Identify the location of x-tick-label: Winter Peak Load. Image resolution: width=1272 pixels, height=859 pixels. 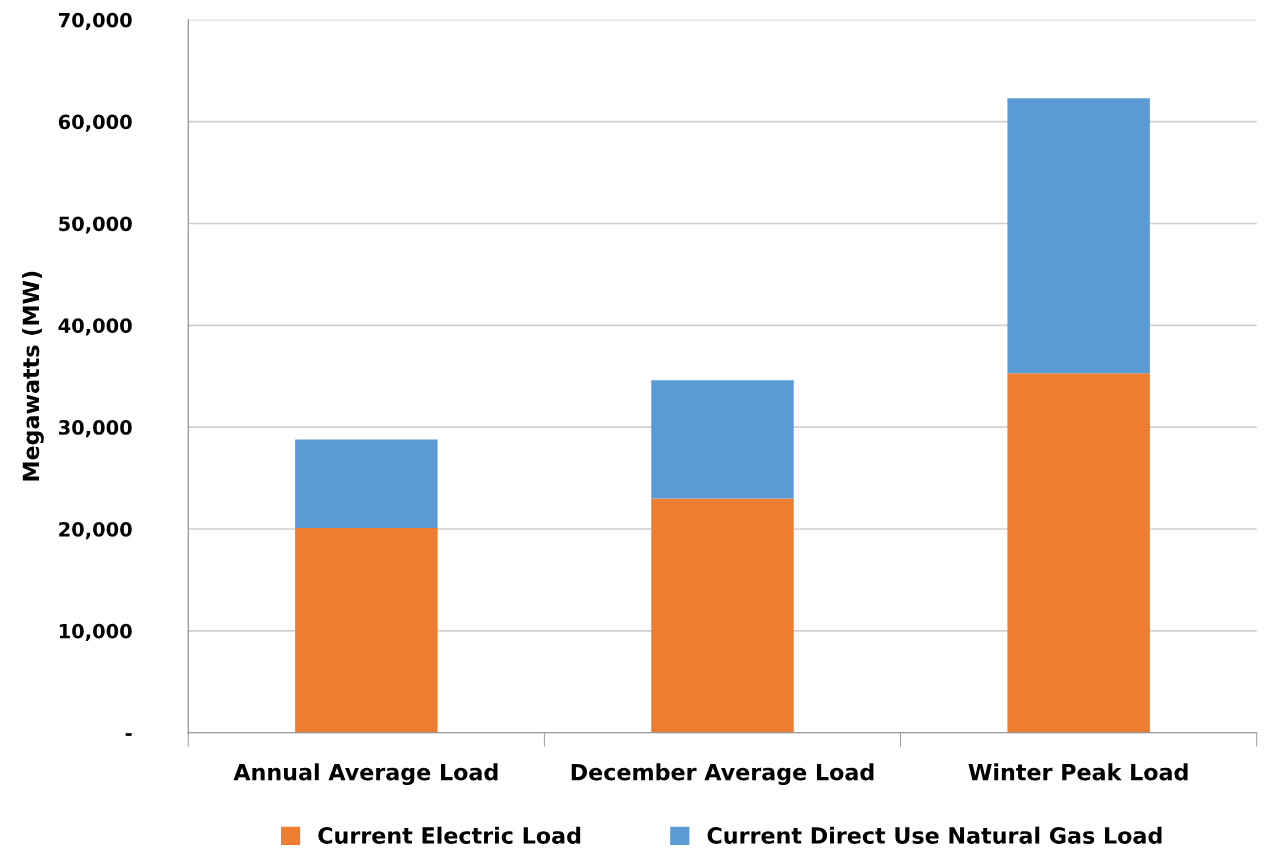
(1078, 772).